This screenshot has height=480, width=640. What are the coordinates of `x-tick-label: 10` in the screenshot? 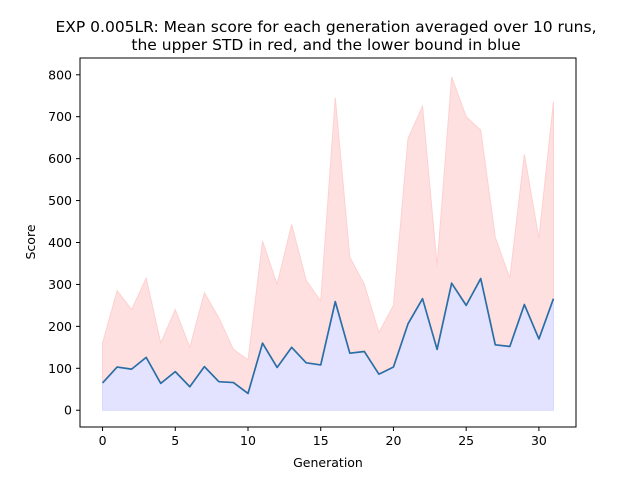 It's located at (248, 440).